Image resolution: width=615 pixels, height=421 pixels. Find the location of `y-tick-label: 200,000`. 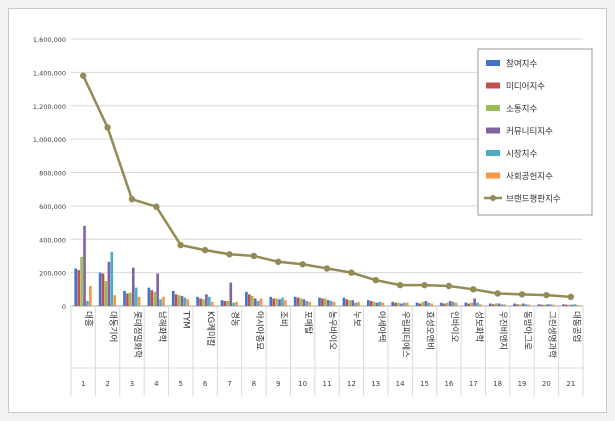

y-tick-label: 200,000 is located at coordinates (52, 274).